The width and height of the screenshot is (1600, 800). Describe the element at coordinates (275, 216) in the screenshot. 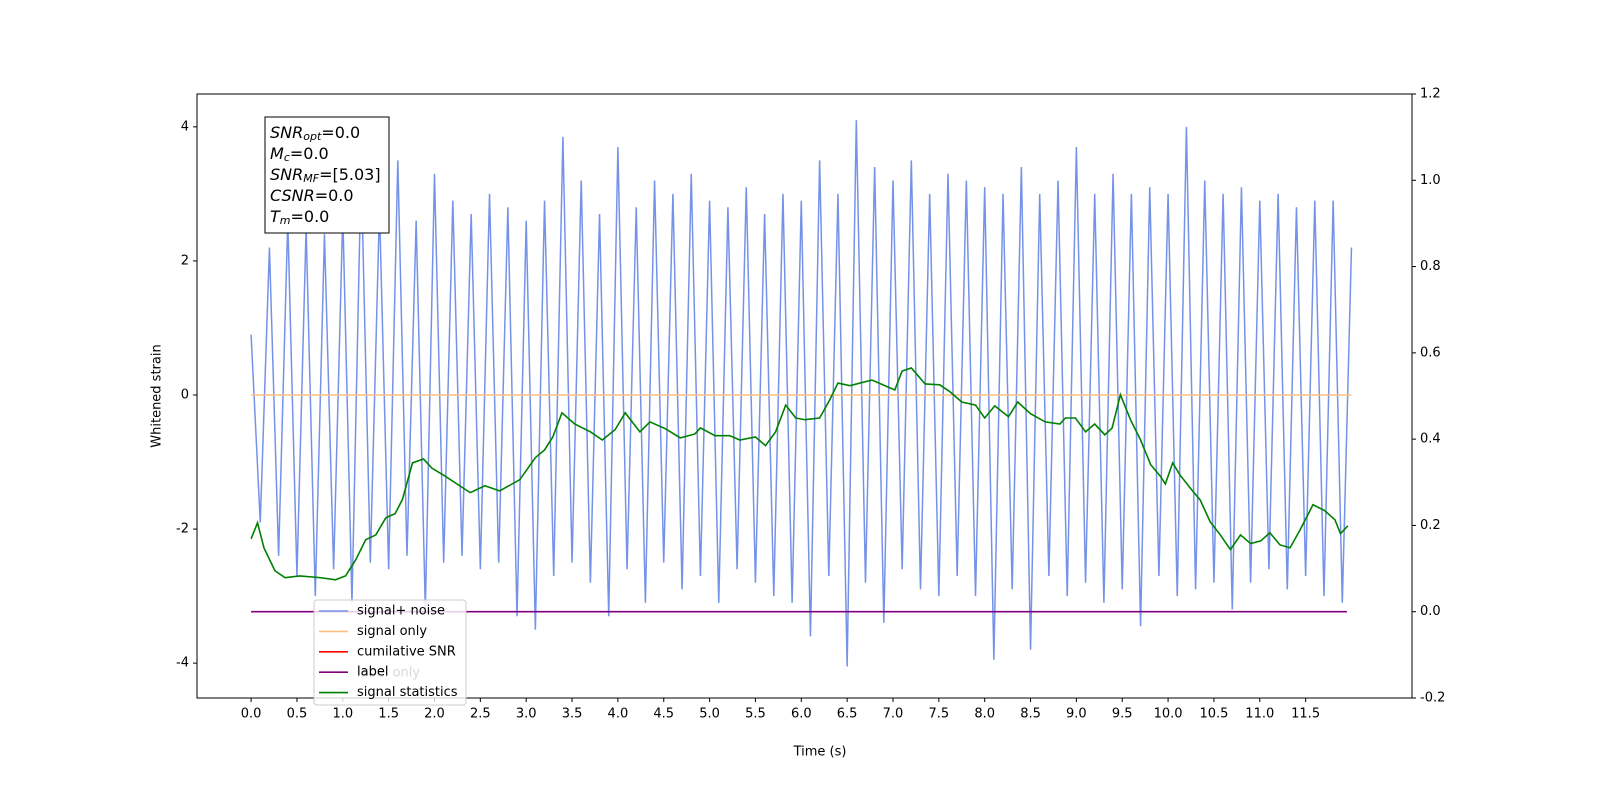

I see `annotation-symbol: T` at that location.